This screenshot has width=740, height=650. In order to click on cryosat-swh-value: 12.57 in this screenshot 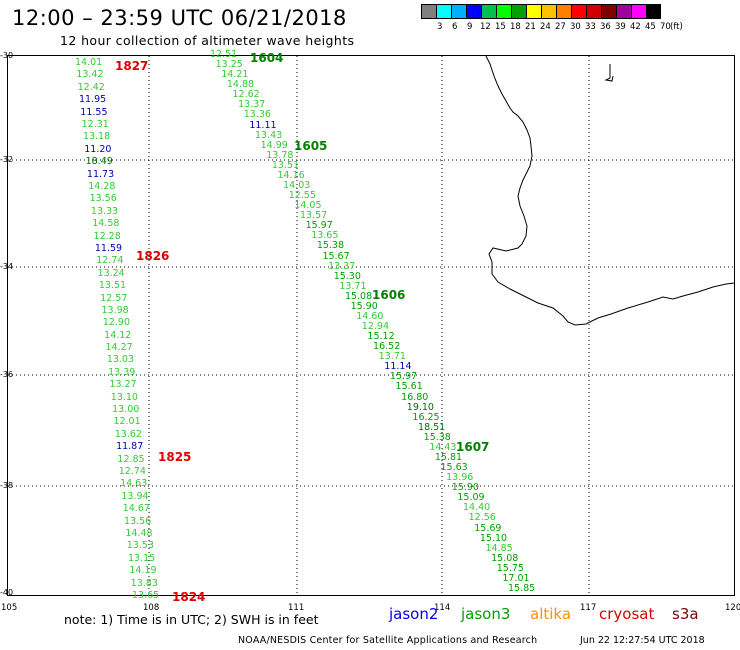, I will do `click(114, 298)`.